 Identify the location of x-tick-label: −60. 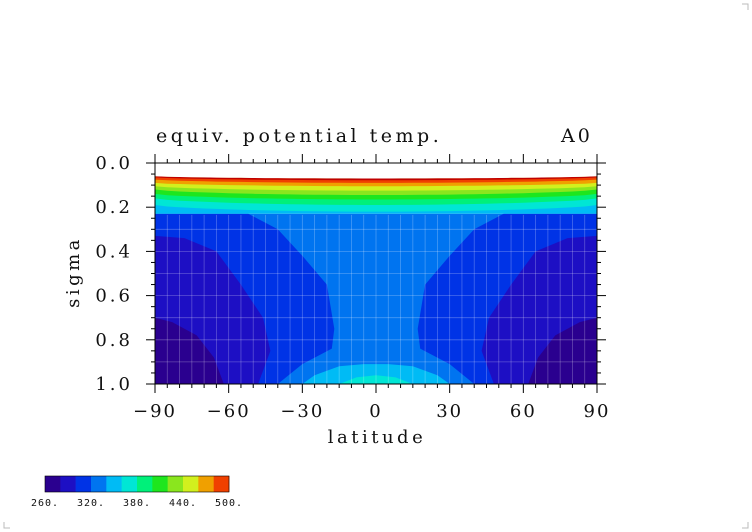
(229, 411).